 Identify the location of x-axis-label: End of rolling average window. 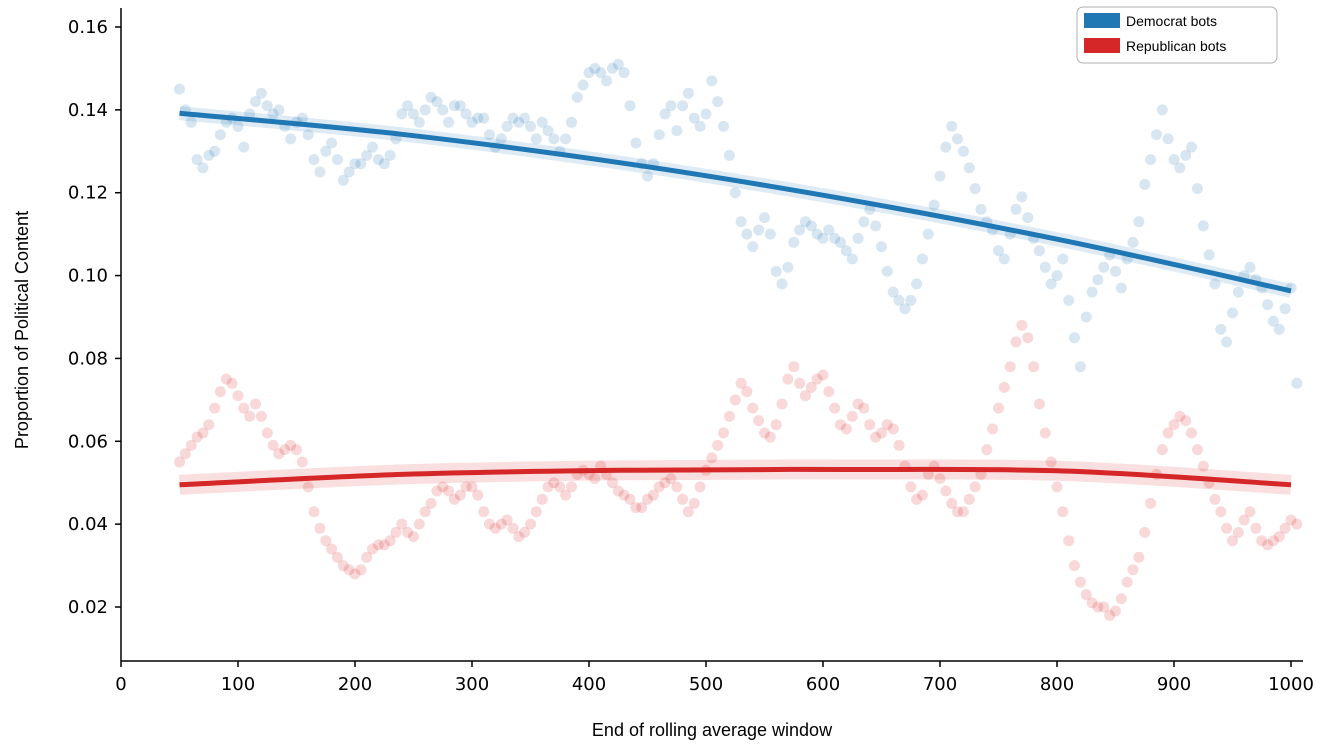
(712, 730).